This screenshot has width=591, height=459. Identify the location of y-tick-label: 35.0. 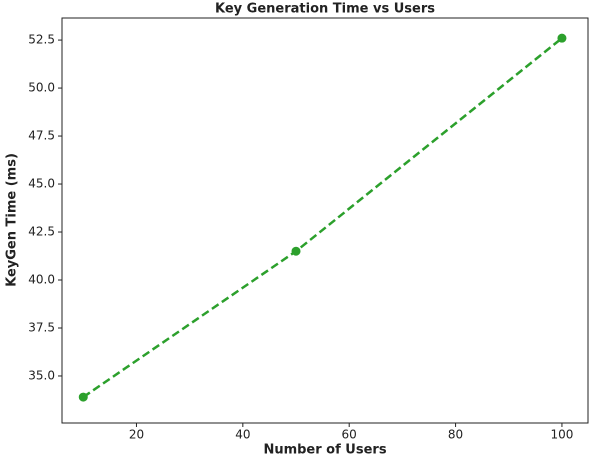
(41, 375).